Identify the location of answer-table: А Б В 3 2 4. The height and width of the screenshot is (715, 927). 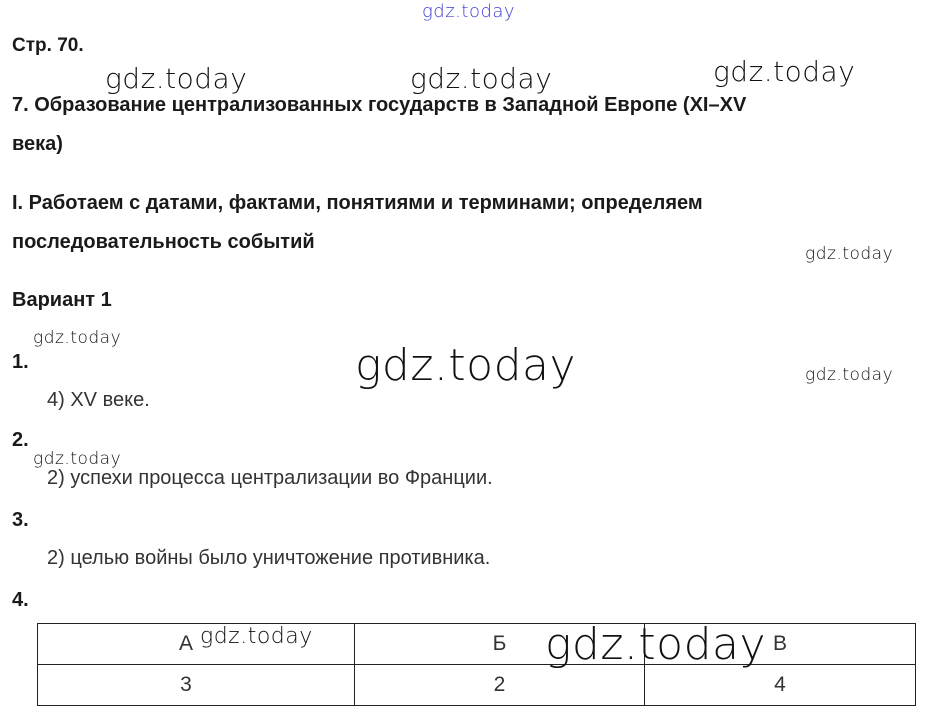
(476, 664).